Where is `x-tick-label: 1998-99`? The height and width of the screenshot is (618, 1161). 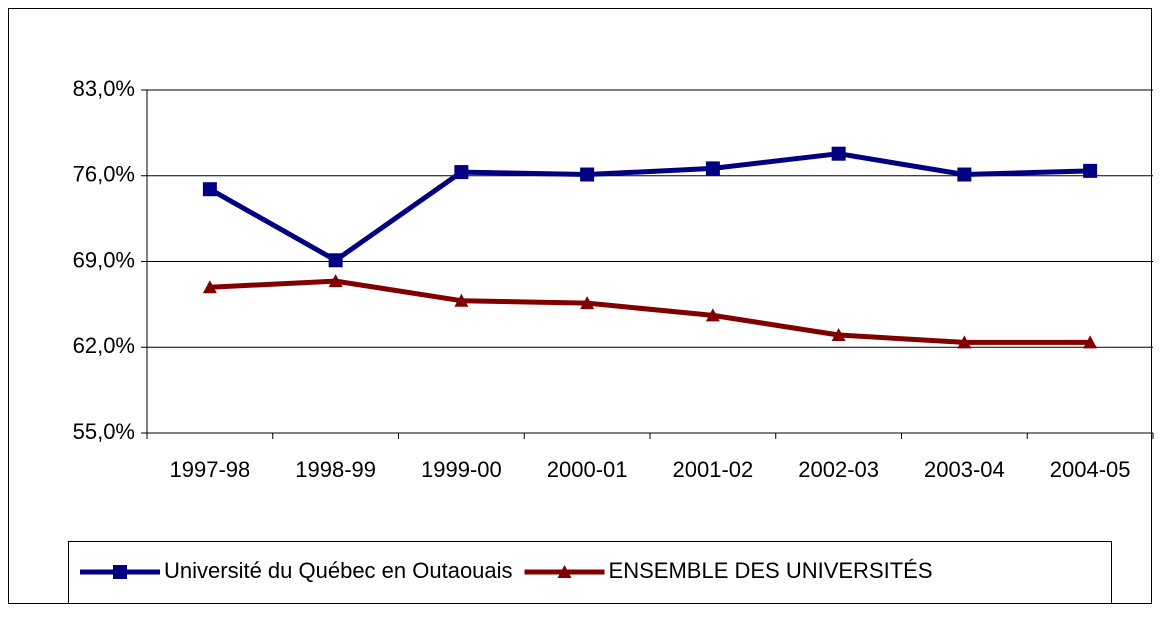
x-tick-label: 1998-99 is located at coordinates (335, 469).